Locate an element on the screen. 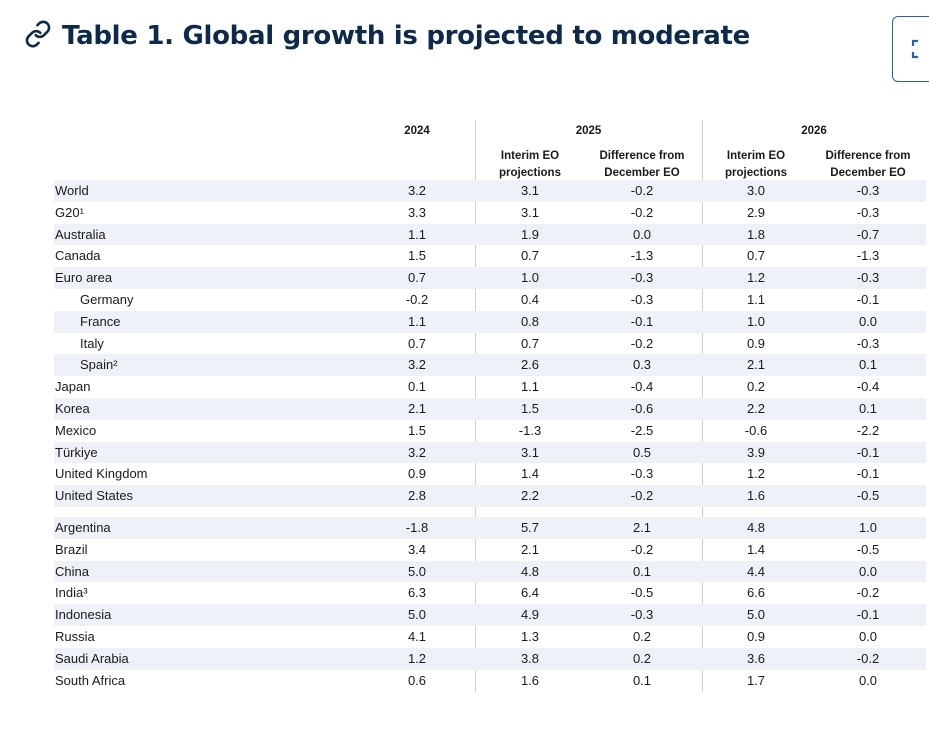 The height and width of the screenshot is (729, 929). link-icon is located at coordinates (43, 36).